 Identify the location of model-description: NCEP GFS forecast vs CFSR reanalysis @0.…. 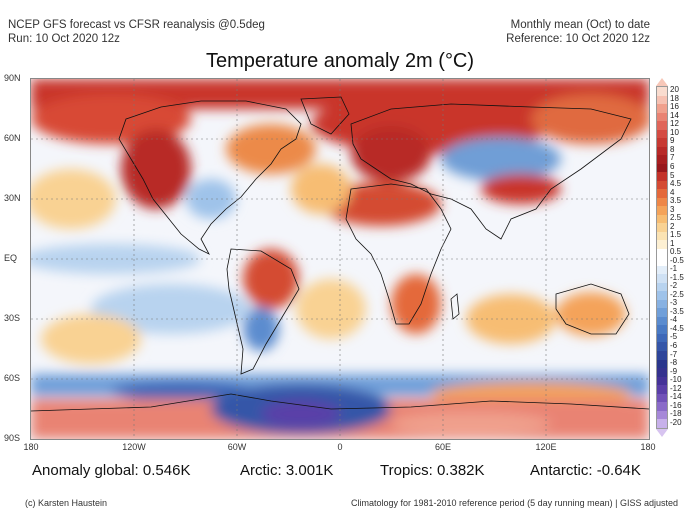
(136, 25).